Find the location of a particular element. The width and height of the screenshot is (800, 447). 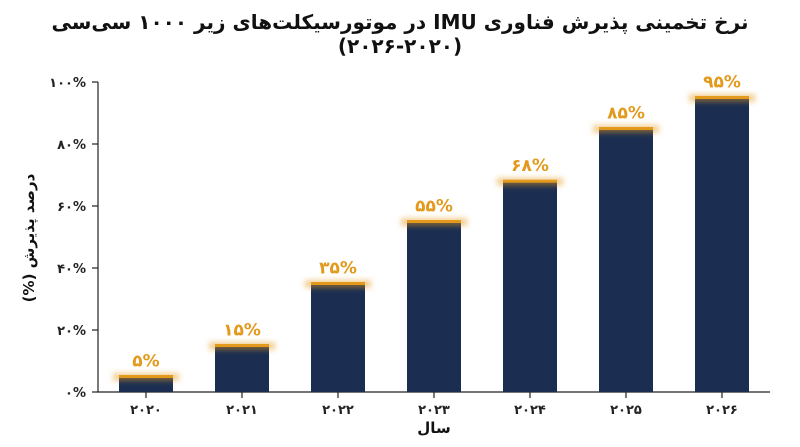

y-tick-label: ۶۰% is located at coordinates (71, 207).